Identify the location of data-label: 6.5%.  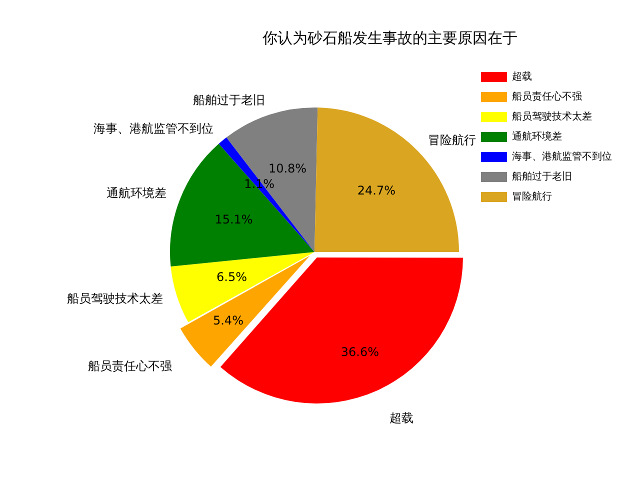
(232, 277).